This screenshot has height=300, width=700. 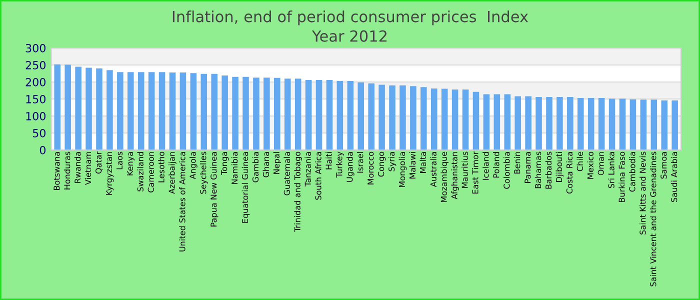 I want to click on y-tick-label: 150, so click(x=36, y=99).